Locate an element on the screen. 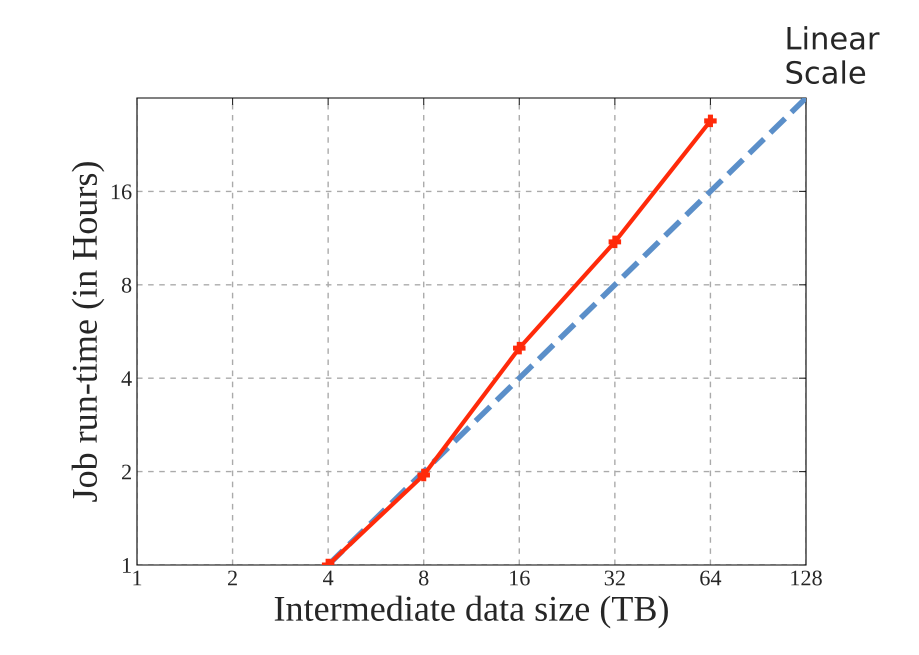  x-tick-label: 8 is located at coordinates (423, 578).